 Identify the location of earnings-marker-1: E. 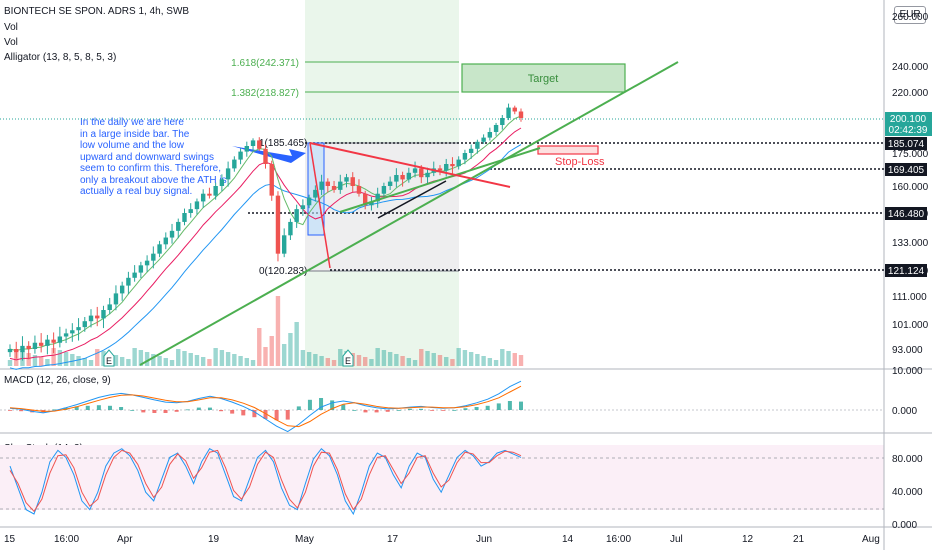
(109, 358).